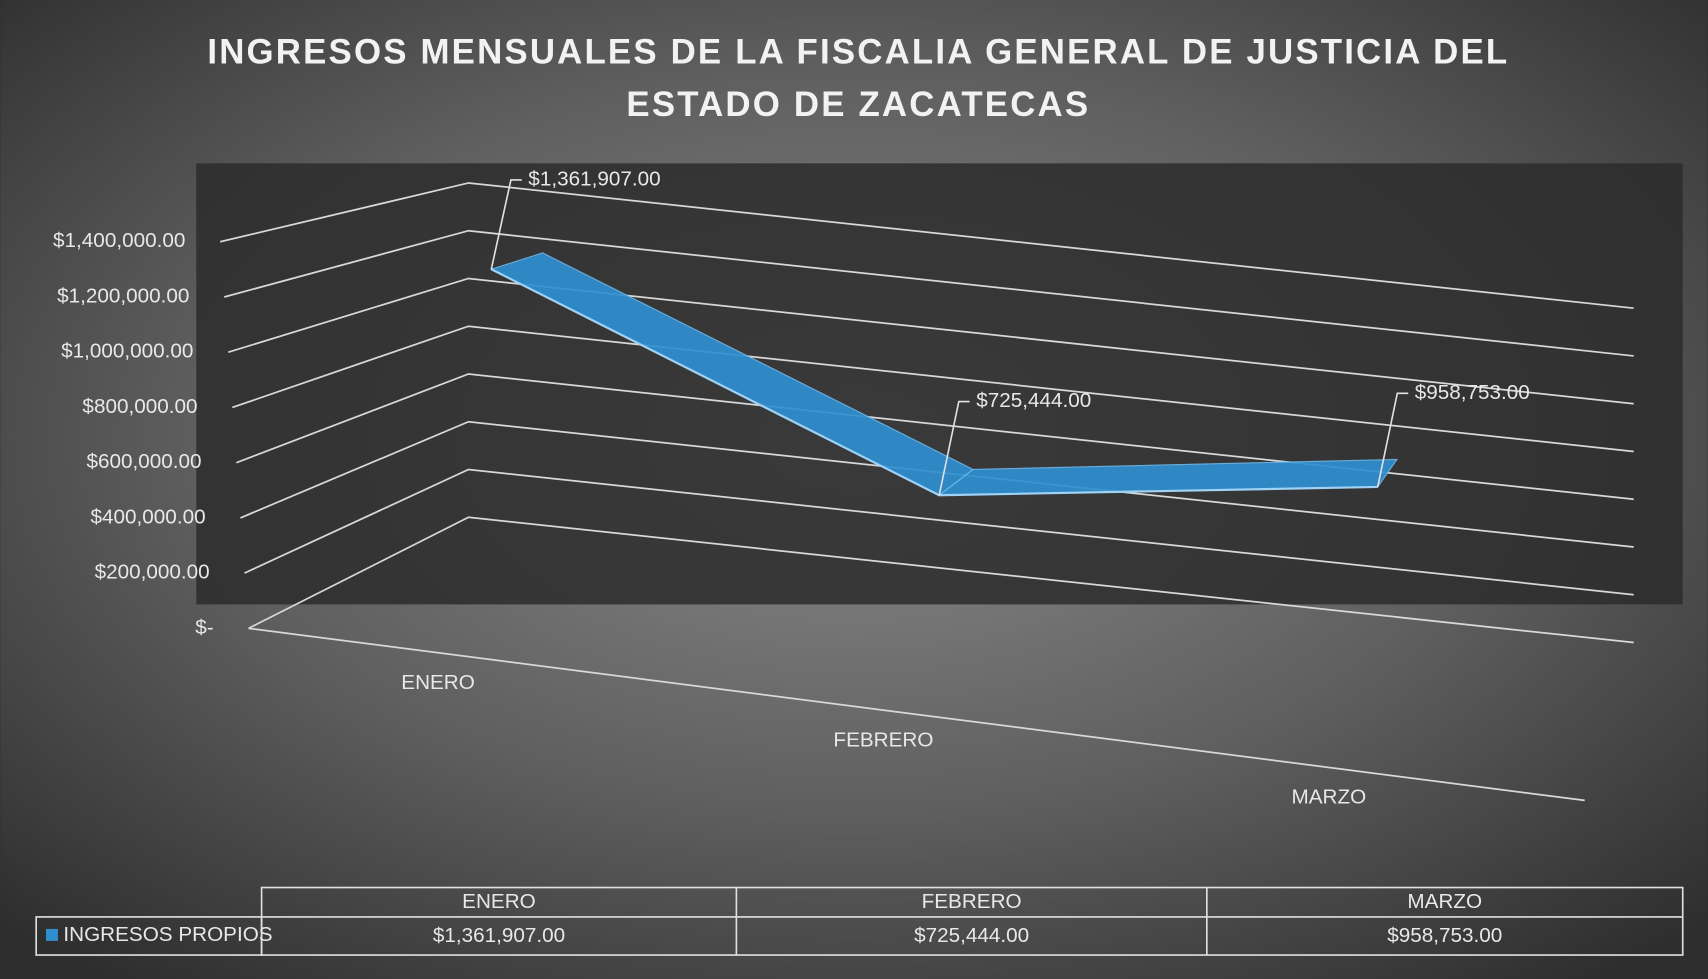 Image resolution: width=1708 pixels, height=979 pixels. Describe the element at coordinates (139, 406) in the screenshot. I see `y-tick-label: $800,000.00` at that location.